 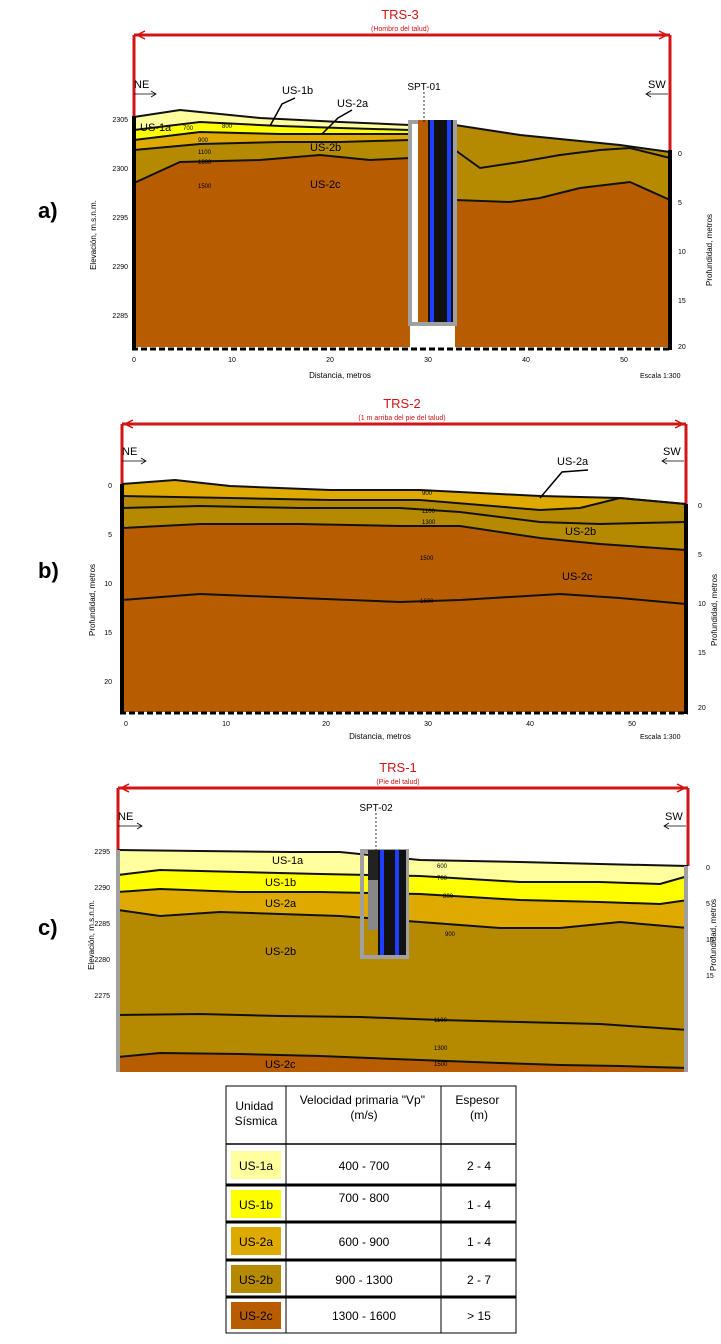 I want to click on panel-a-red-bracket, so click(x=402, y=90).